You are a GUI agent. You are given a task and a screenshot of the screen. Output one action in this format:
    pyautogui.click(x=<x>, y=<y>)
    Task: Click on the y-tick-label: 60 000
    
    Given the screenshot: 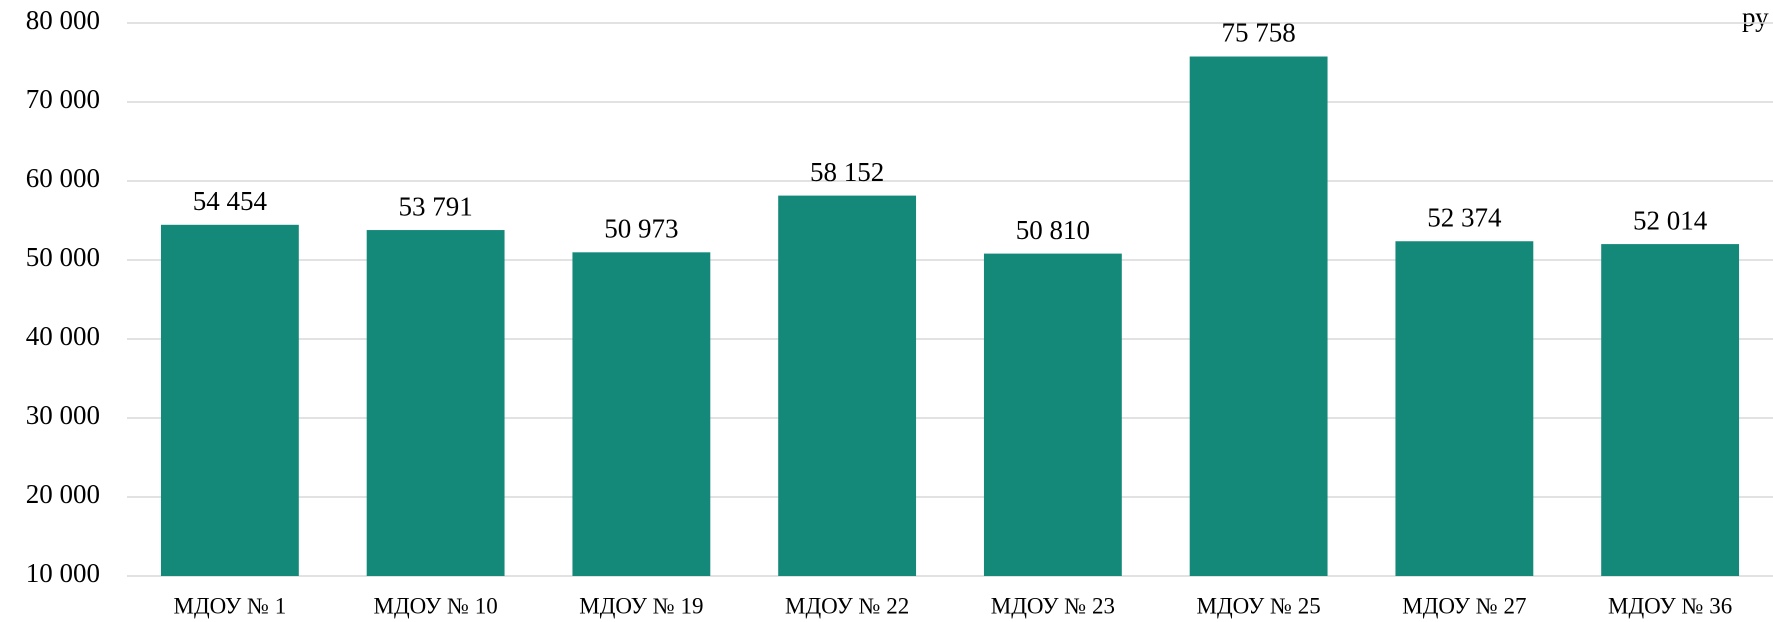 What is the action you would take?
    pyautogui.click(x=63, y=178)
    